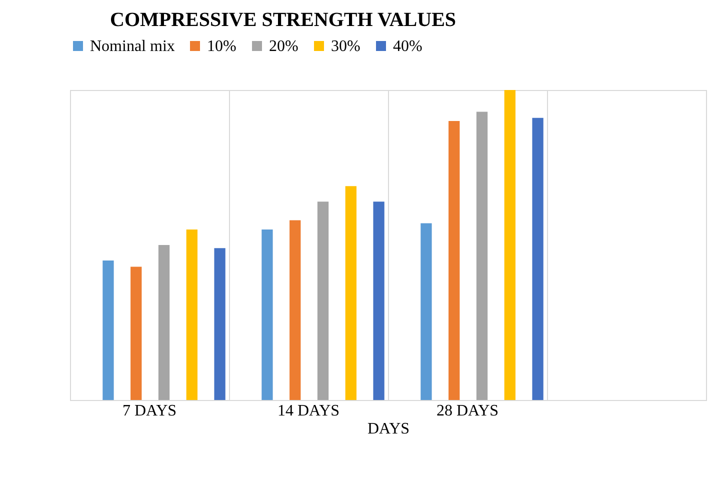  I want to click on chart-title: COMPRESSIVE STRENGTH VALUES, so click(283, 20).